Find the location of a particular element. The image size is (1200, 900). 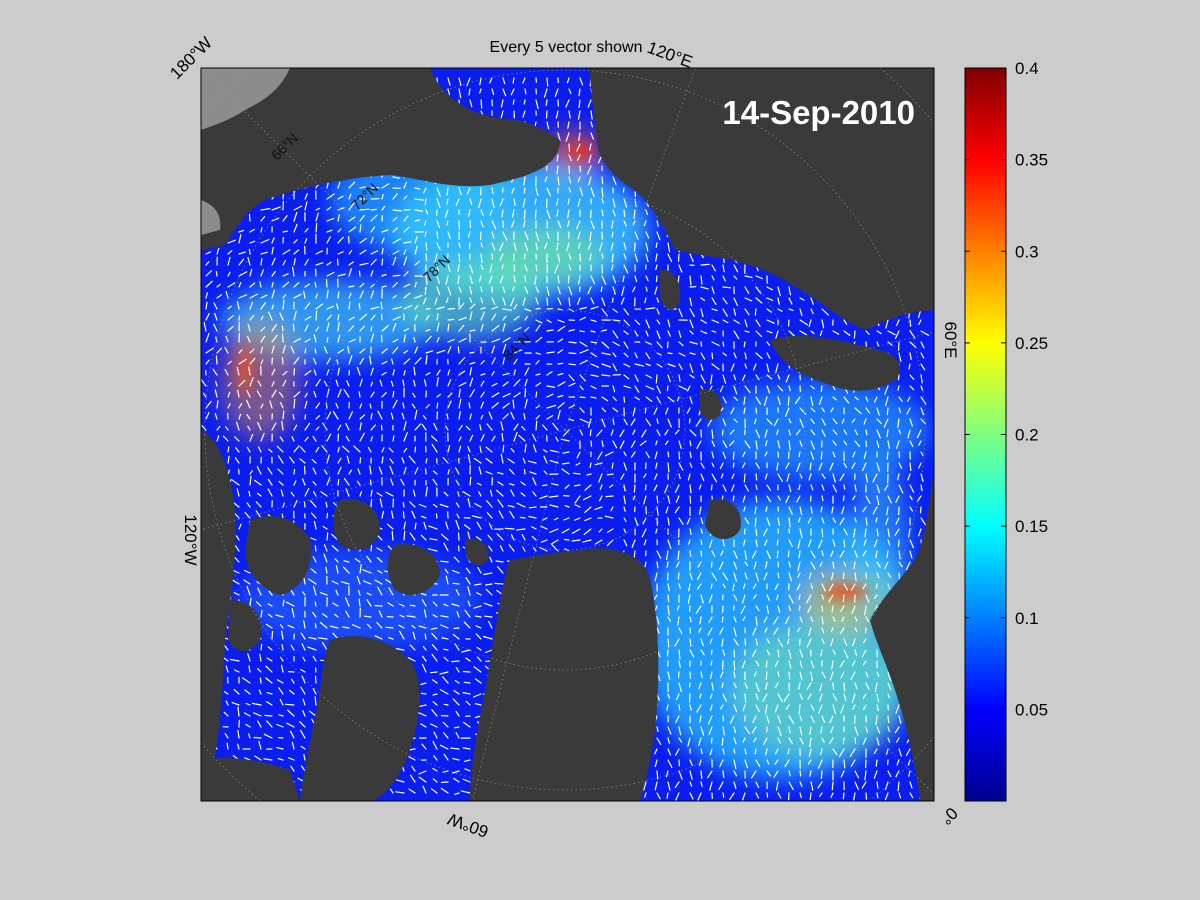

colorbar-tick-label: 0.2 is located at coordinates (1027, 435).